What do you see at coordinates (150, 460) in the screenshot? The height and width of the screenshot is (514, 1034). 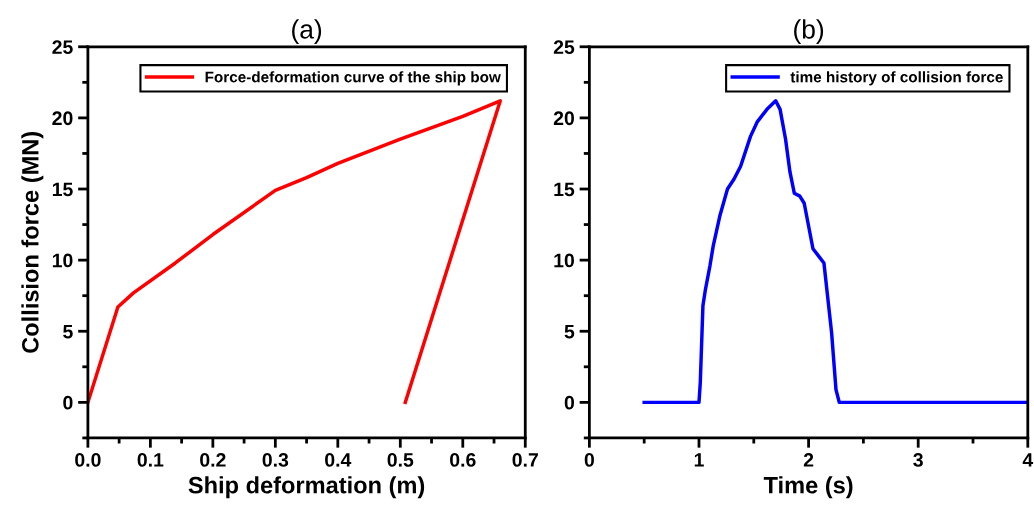 I see `x-tick-label: 0.1` at bounding box center [150, 460].